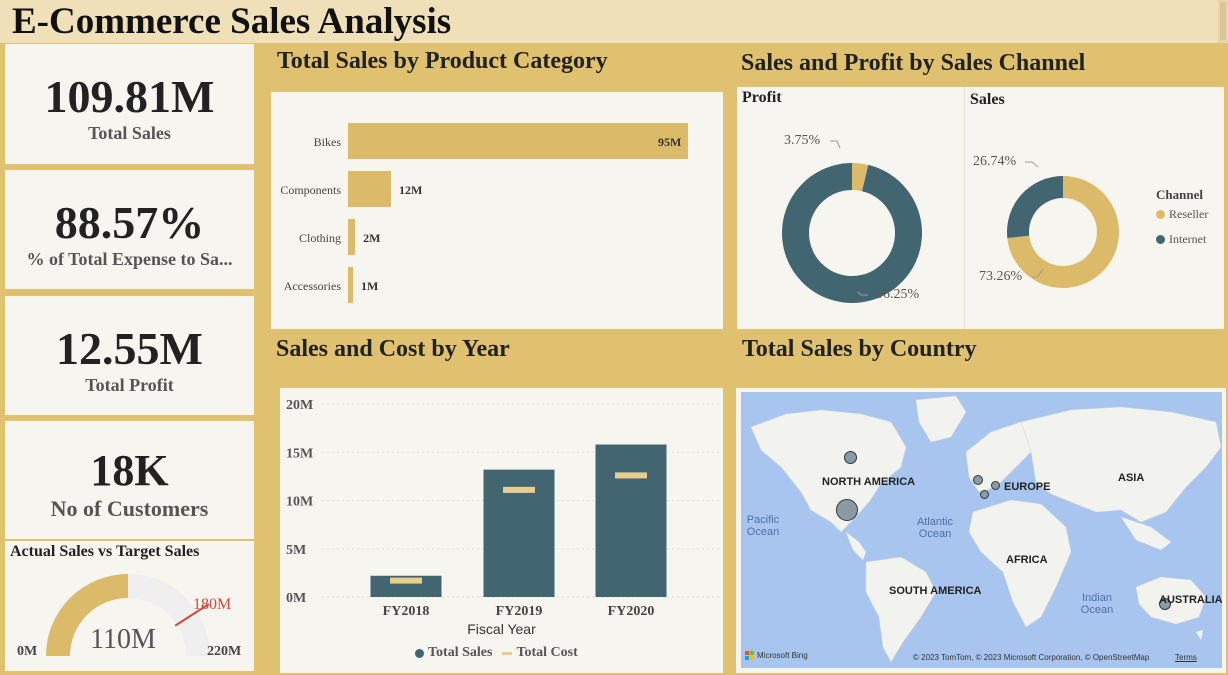  I want to click on scrollbar, so click(1223, 21).